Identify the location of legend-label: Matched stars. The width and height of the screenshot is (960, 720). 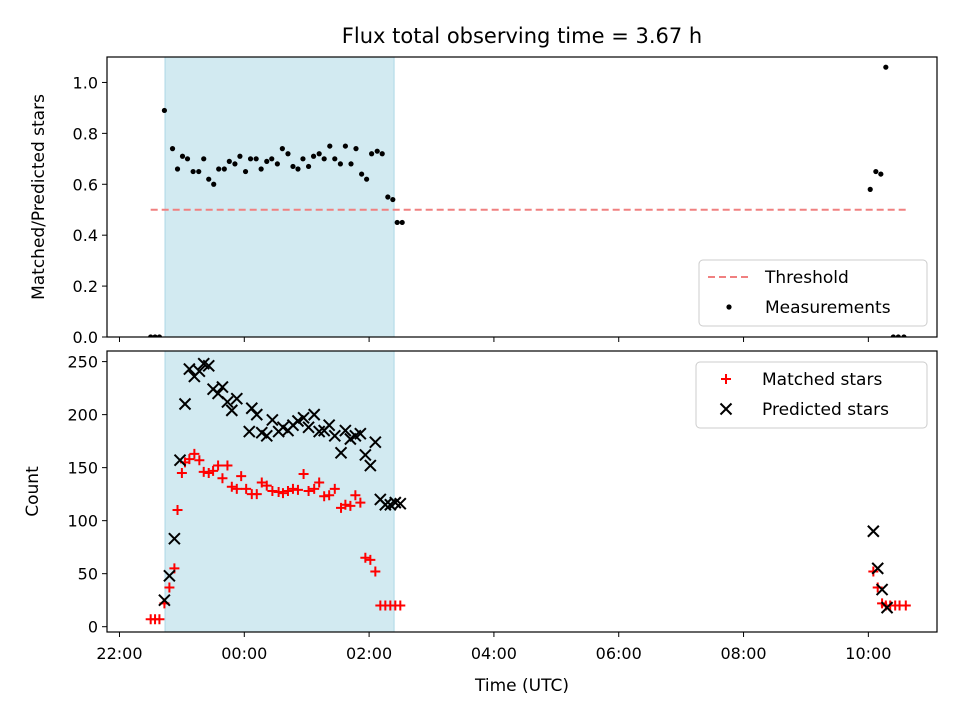
(822, 380).